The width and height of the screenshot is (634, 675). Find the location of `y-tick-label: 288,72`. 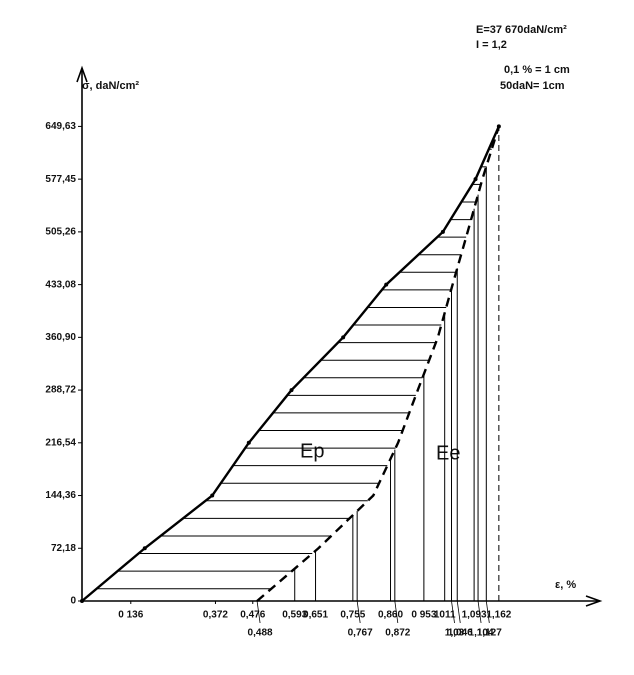

y-tick-label: 288,72 is located at coordinates (60, 390).